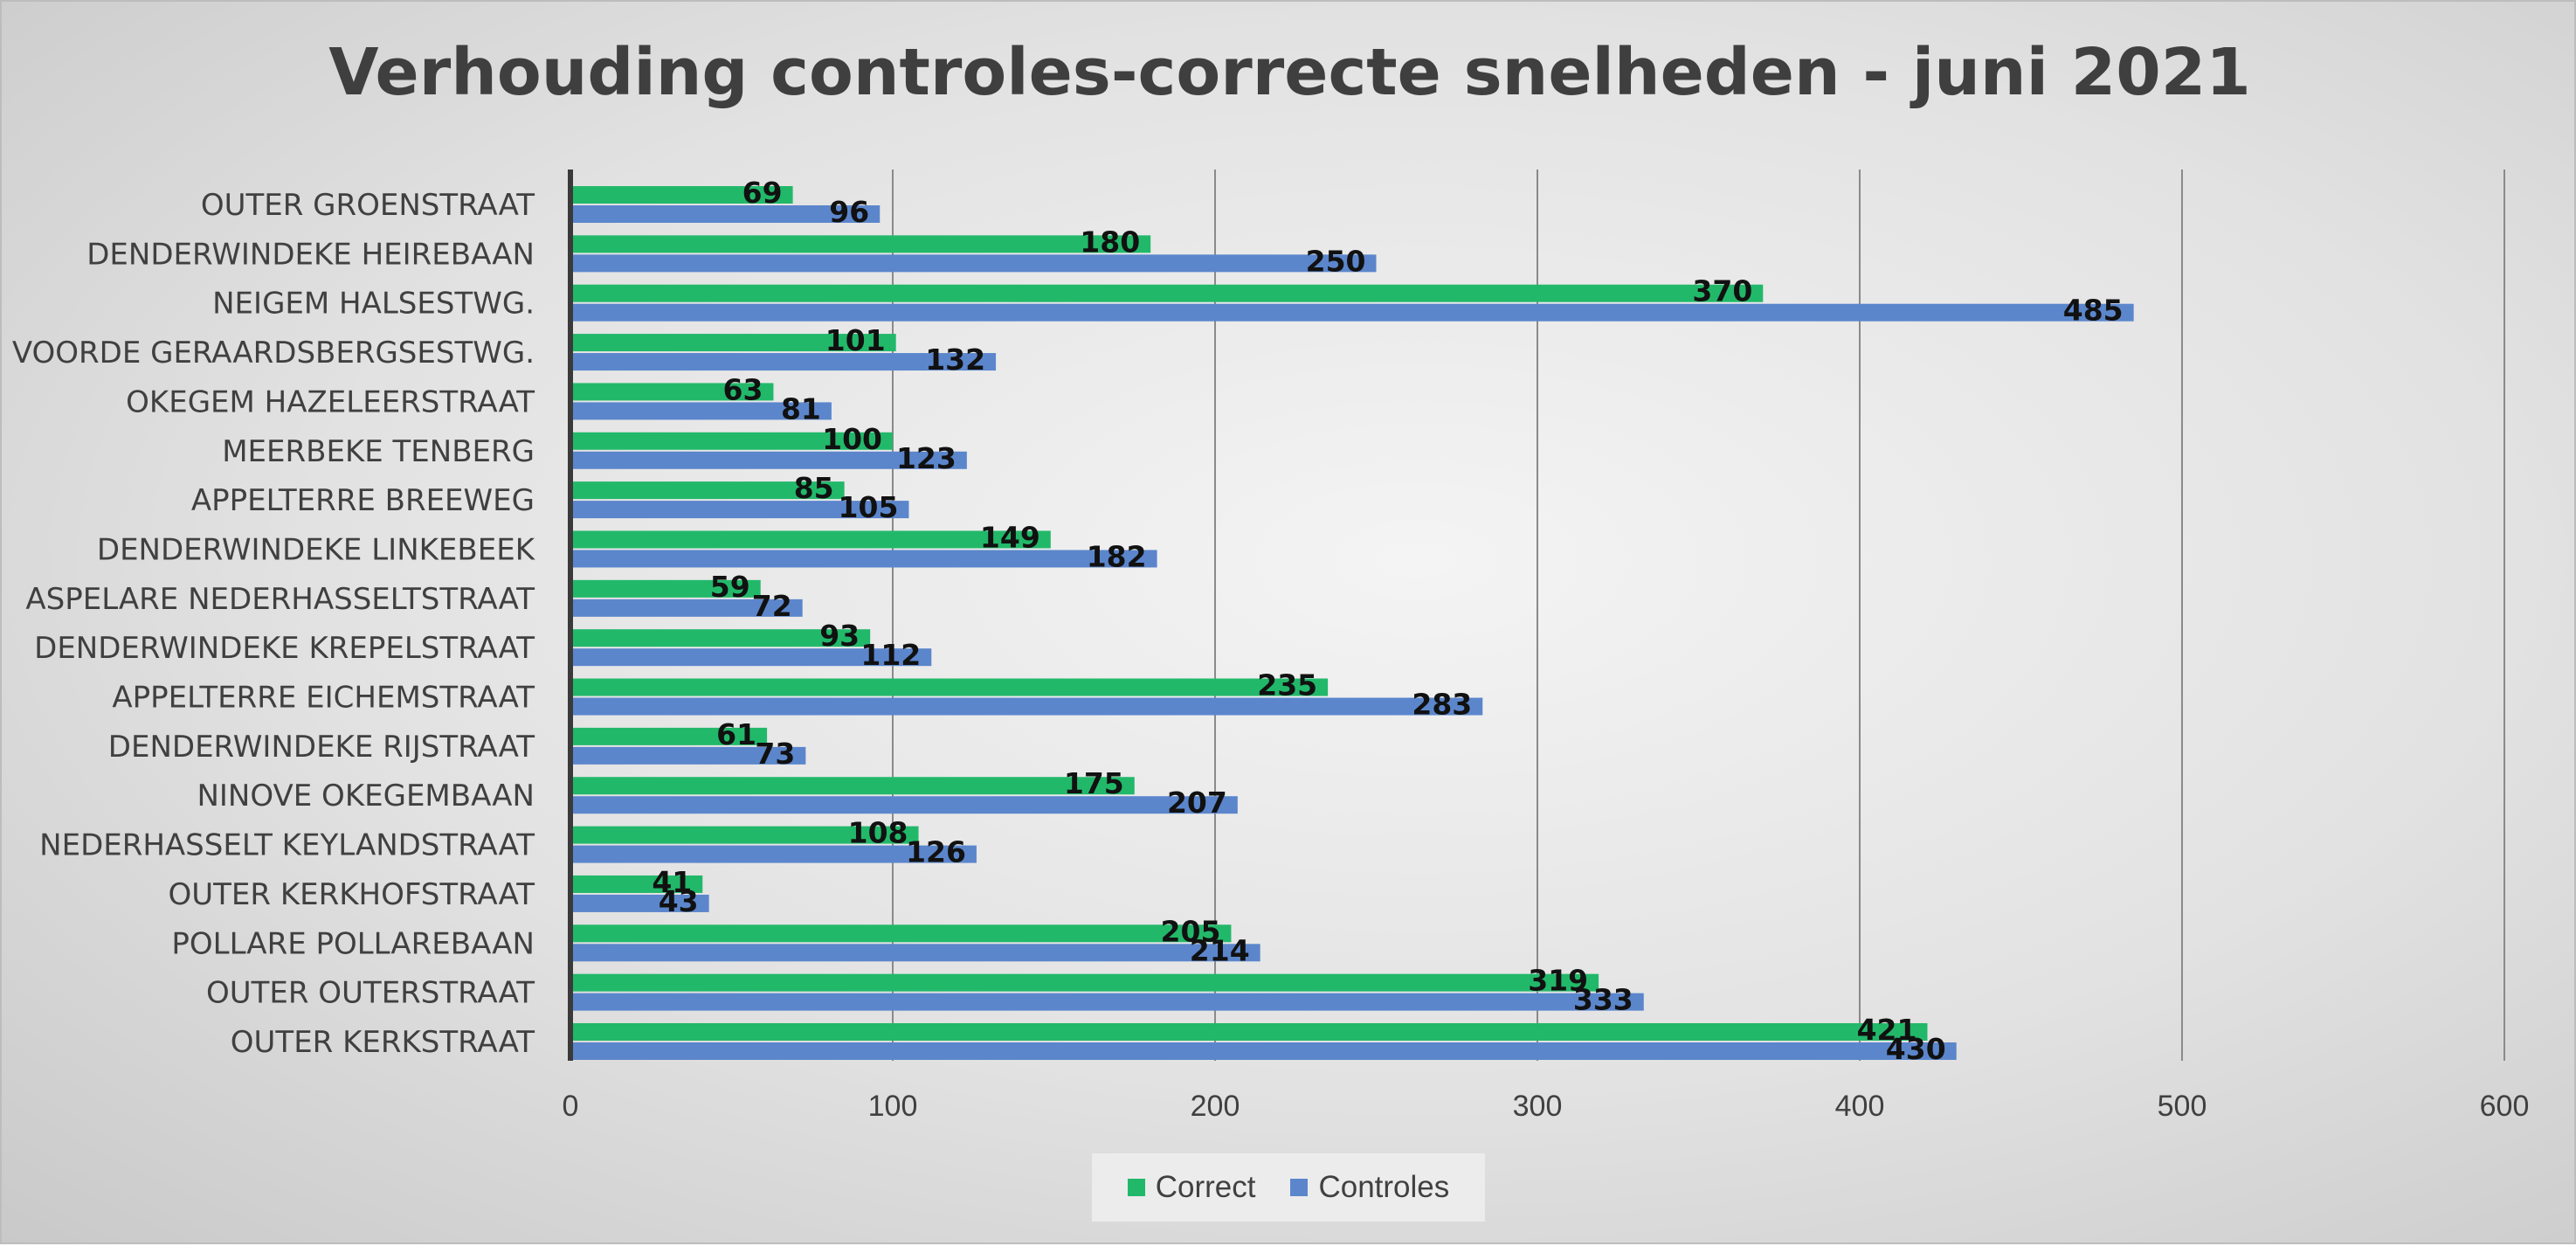 This screenshot has height=1246, width=2576. Describe the element at coordinates (316, 549) in the screenshot. I see `y-category-label: DENDERWINDEKE LINKEBEEK` at that location.